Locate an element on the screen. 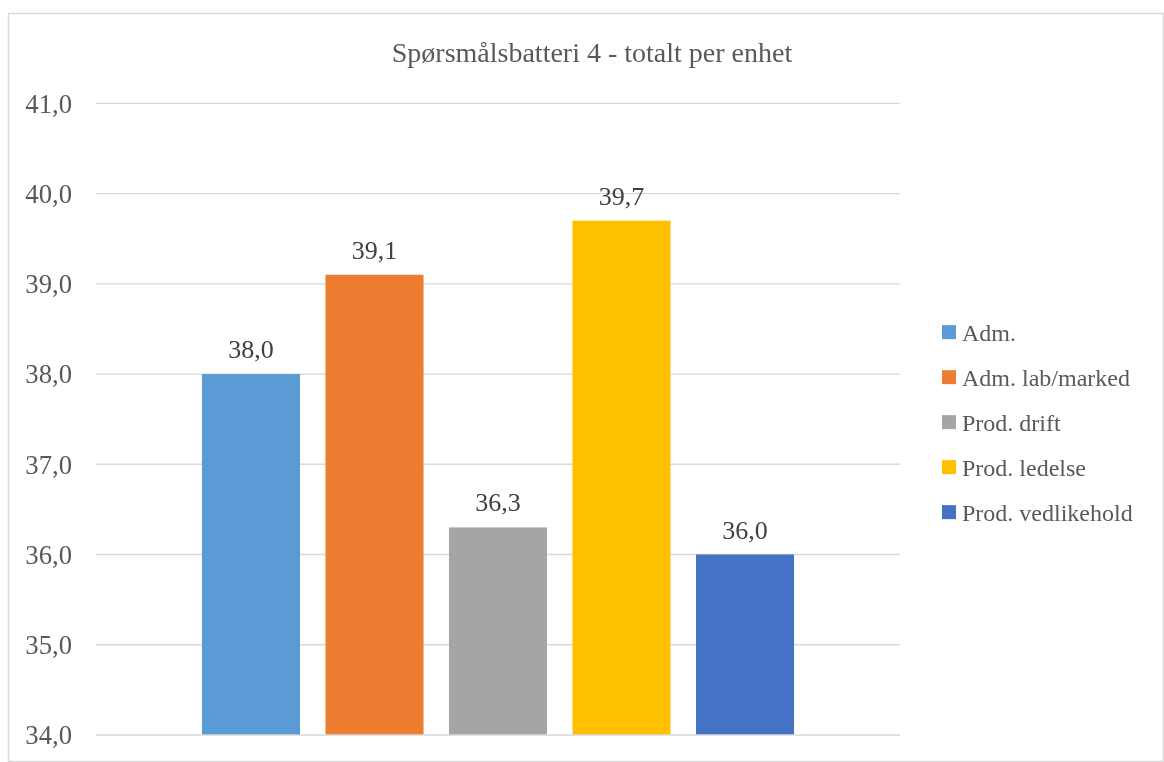  chart-title: Spørsmålsbatteri 4 - totalt per enhet is located at coordinates (592, 52).